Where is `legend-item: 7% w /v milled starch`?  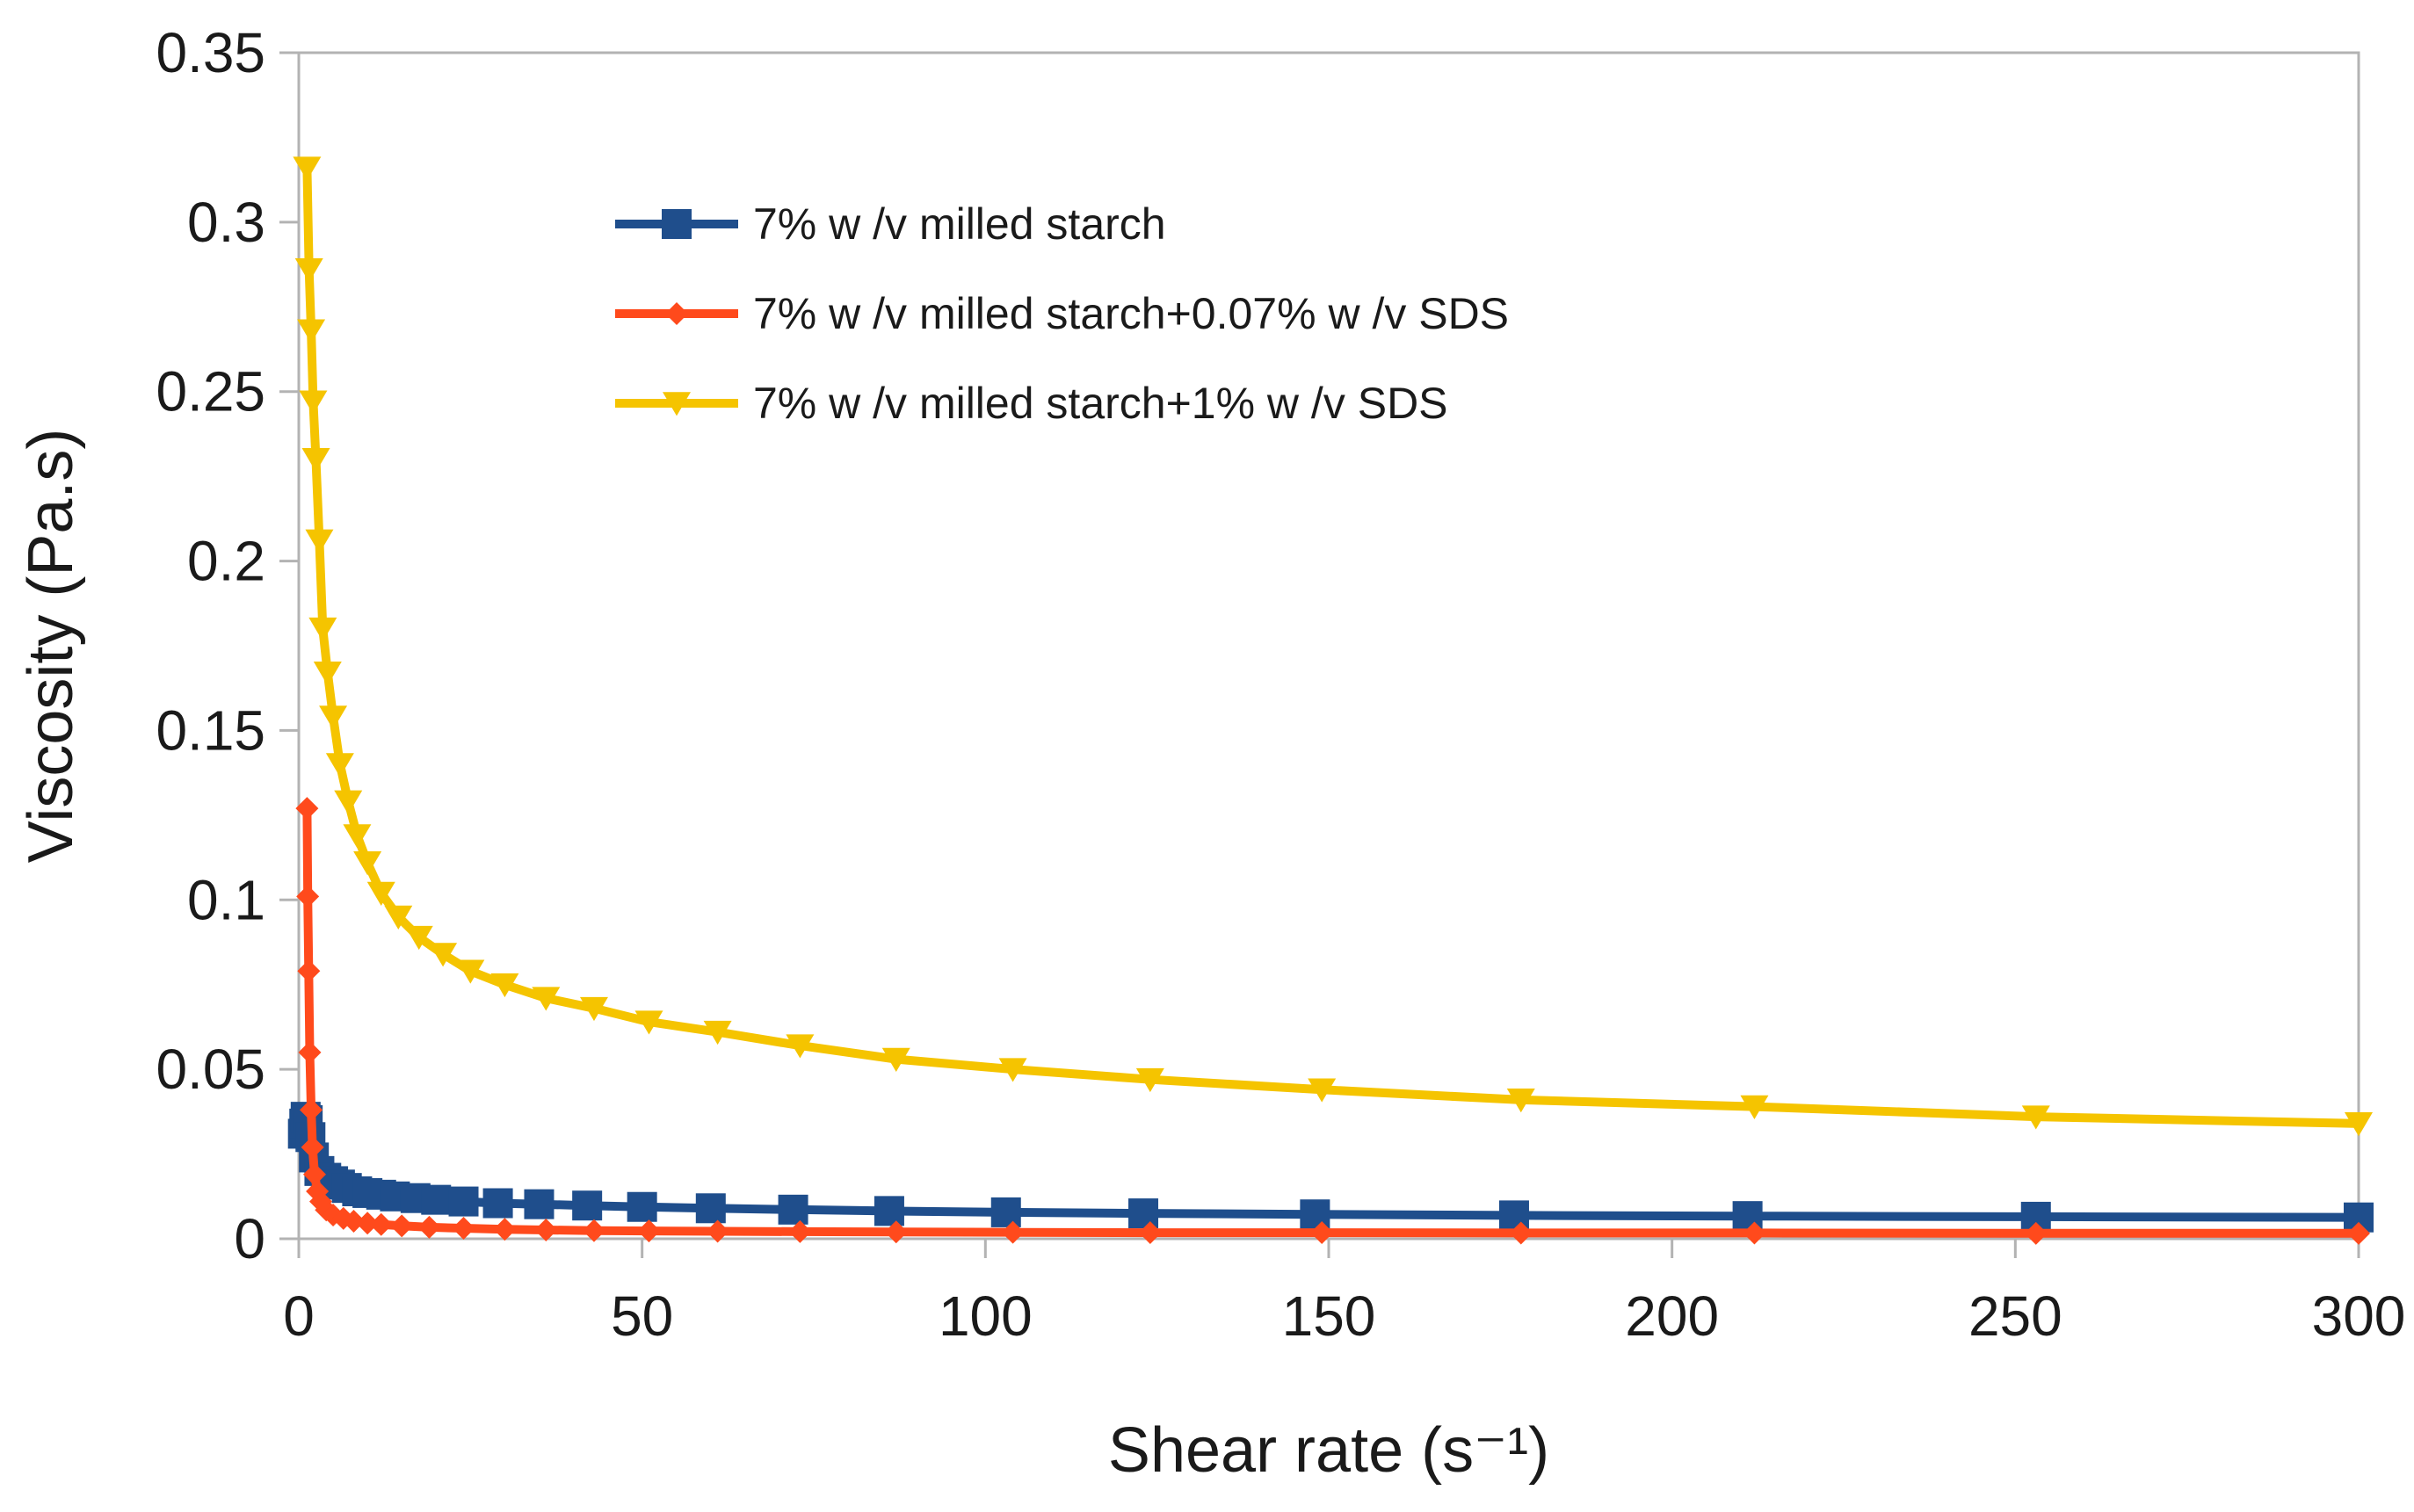
legend-item: 7% w /v milled starch is located at coordinates (890, 224).